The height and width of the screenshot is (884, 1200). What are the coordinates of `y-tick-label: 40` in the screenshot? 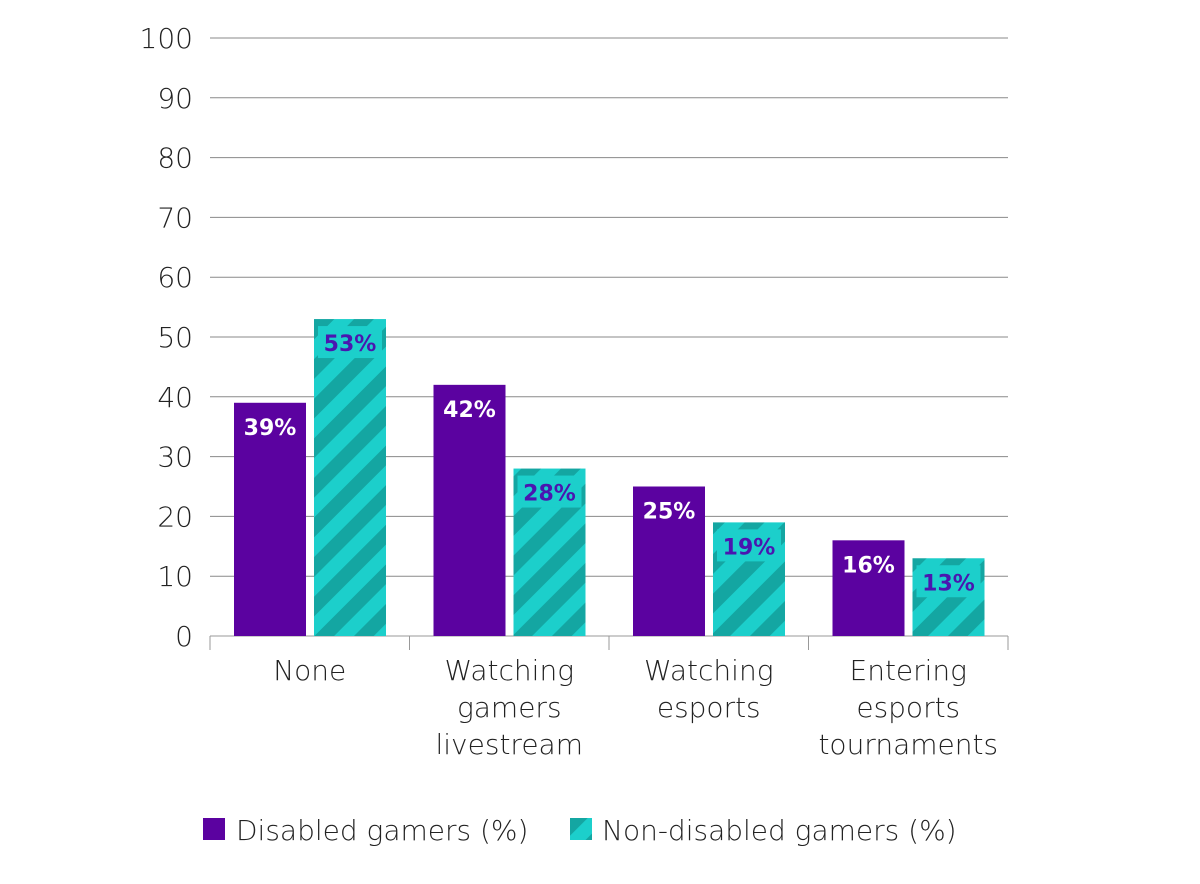 It's located at (175, 397).